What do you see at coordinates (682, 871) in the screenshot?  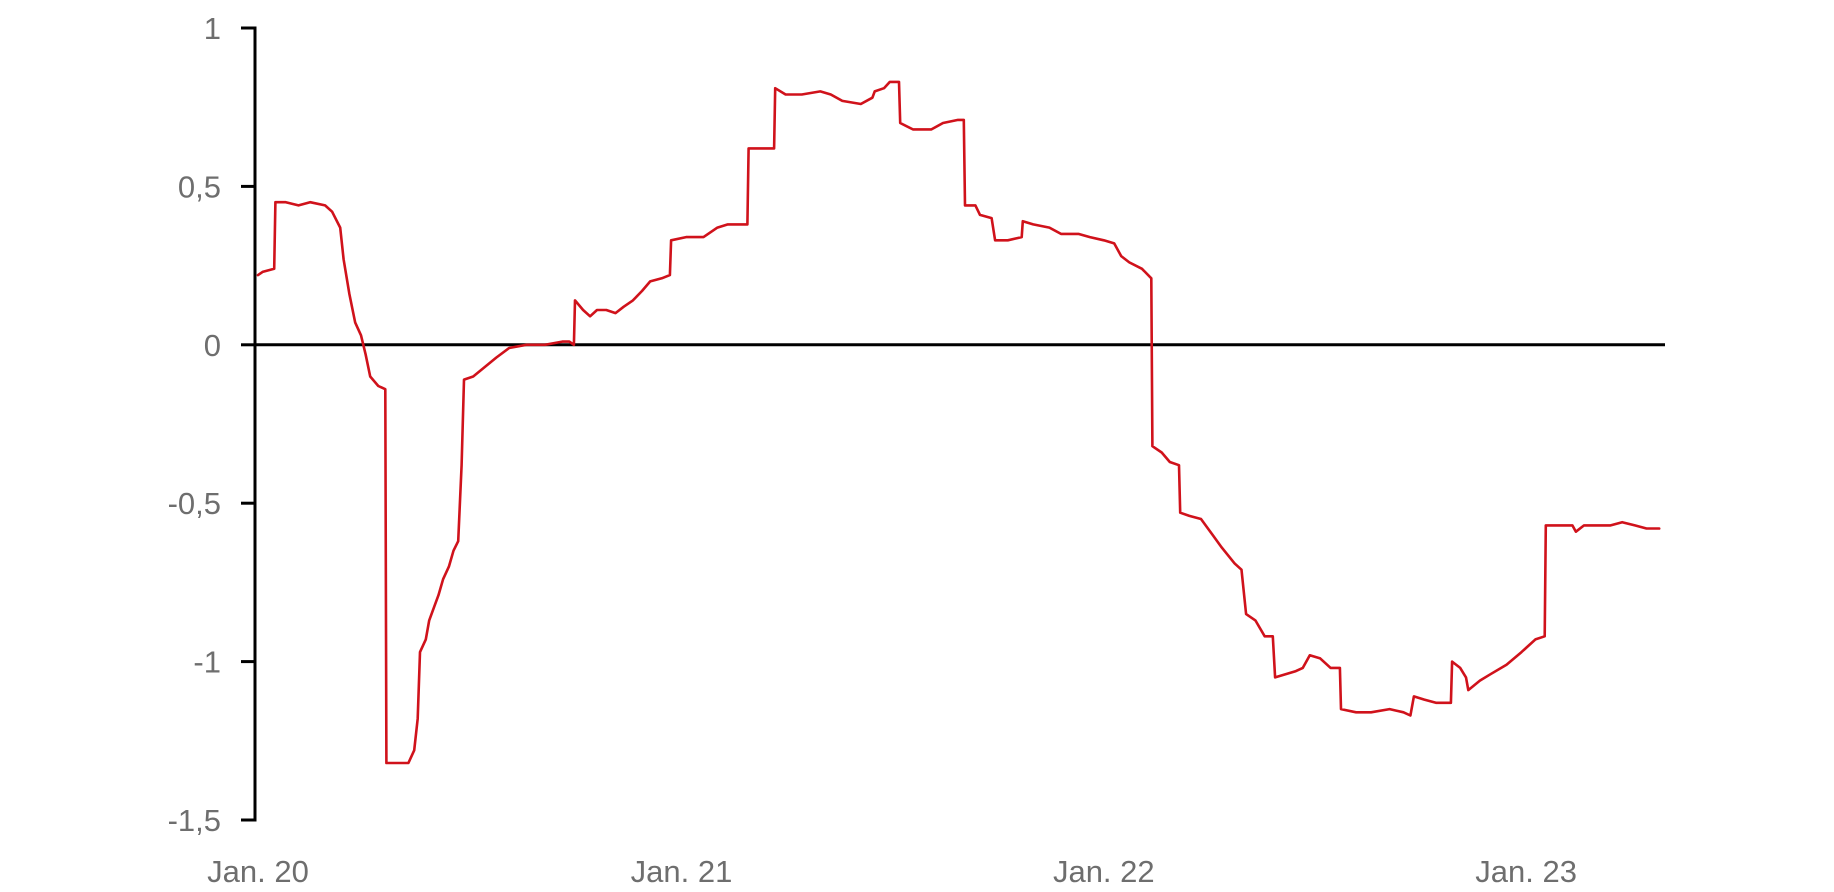 I see `x-tick-label: Jan. 21` at bounding box center [682, 871].